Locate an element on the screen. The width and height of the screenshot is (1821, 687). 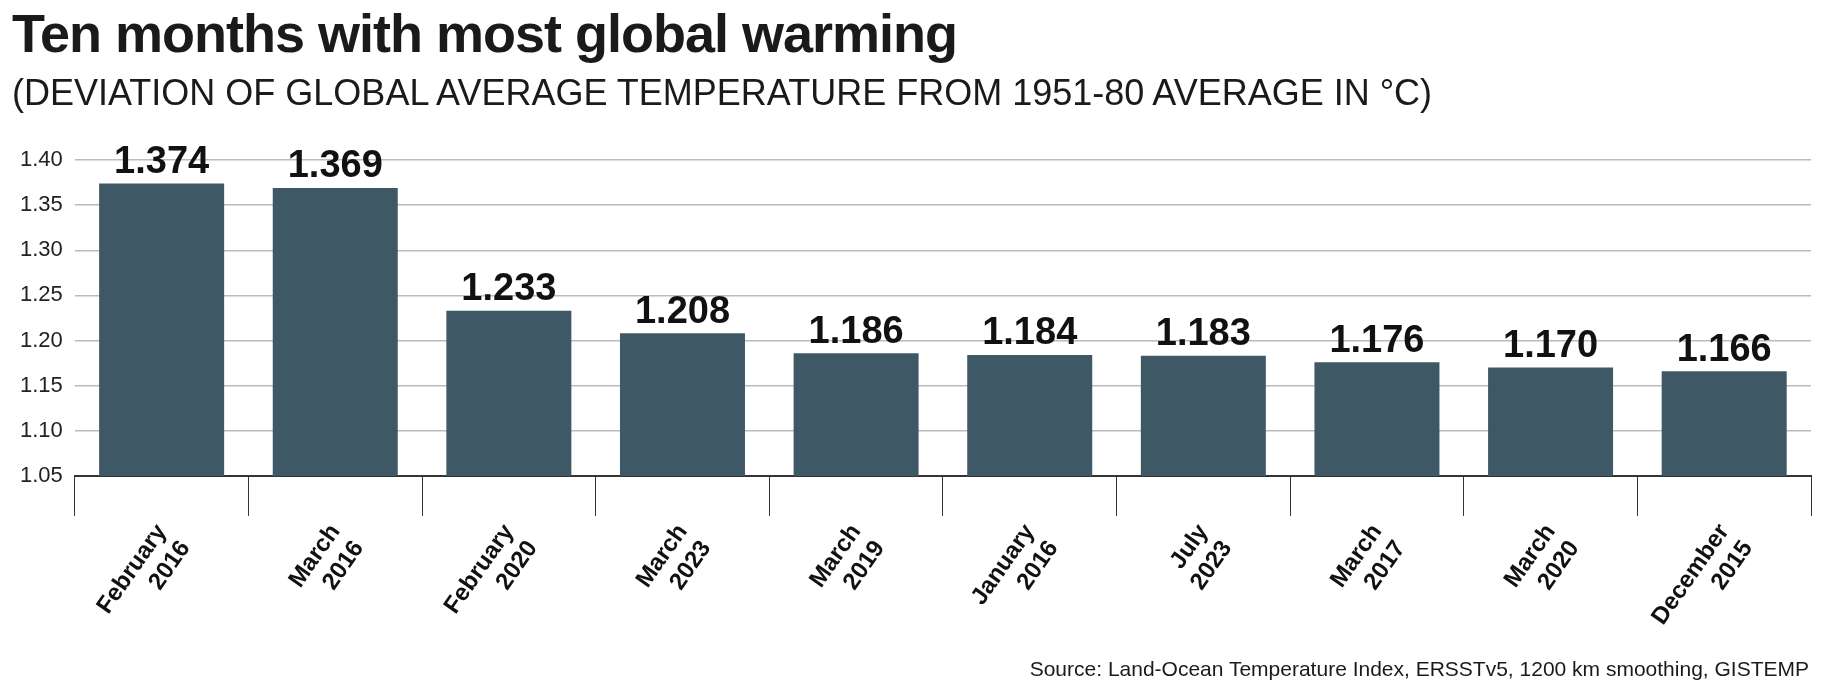
data-label: 1.369 is located at coordinates (335, 164).